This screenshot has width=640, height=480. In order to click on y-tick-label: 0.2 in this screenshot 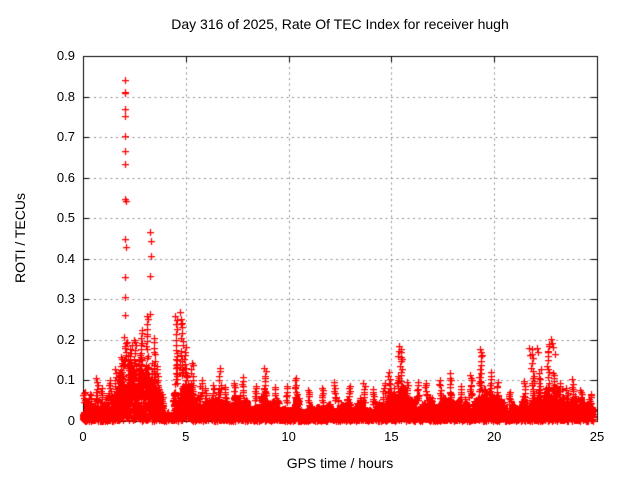, I will do `click(65, 339)`.